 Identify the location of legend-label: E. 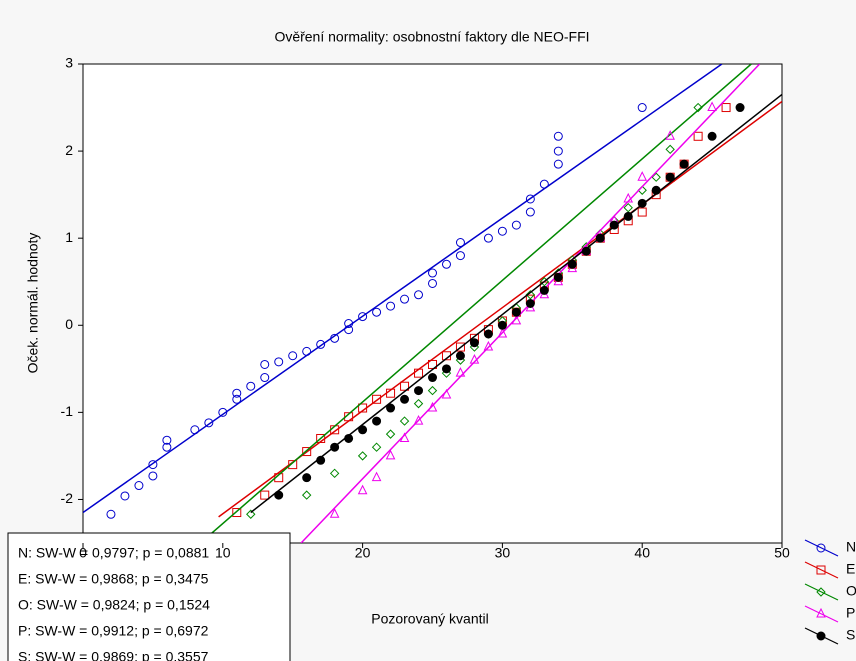
(850, 569).